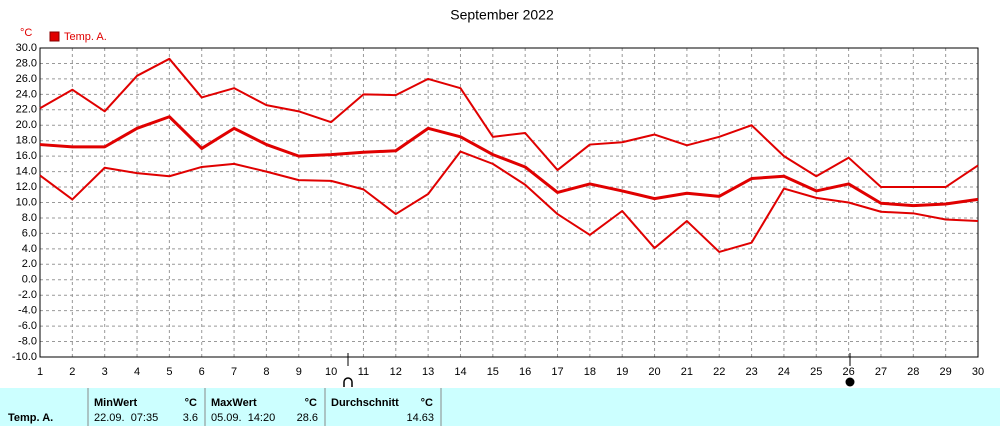 This screenshot has height=426, width=1000. What do you see at coordinates (396, 372) in the screenshot?
I see `x-tick-label: 12` at bounding box center [396, 372].